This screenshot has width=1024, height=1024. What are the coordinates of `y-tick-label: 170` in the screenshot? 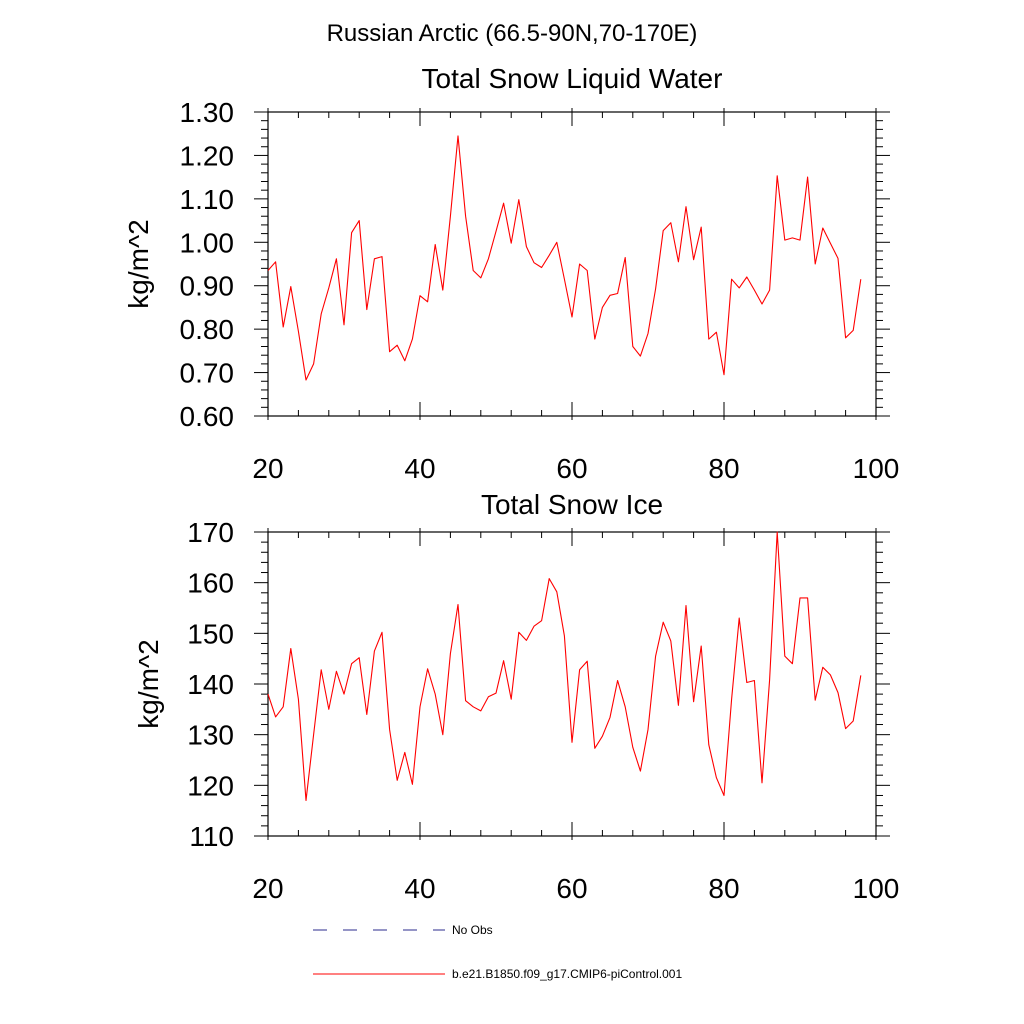 It's located at (210, 532).